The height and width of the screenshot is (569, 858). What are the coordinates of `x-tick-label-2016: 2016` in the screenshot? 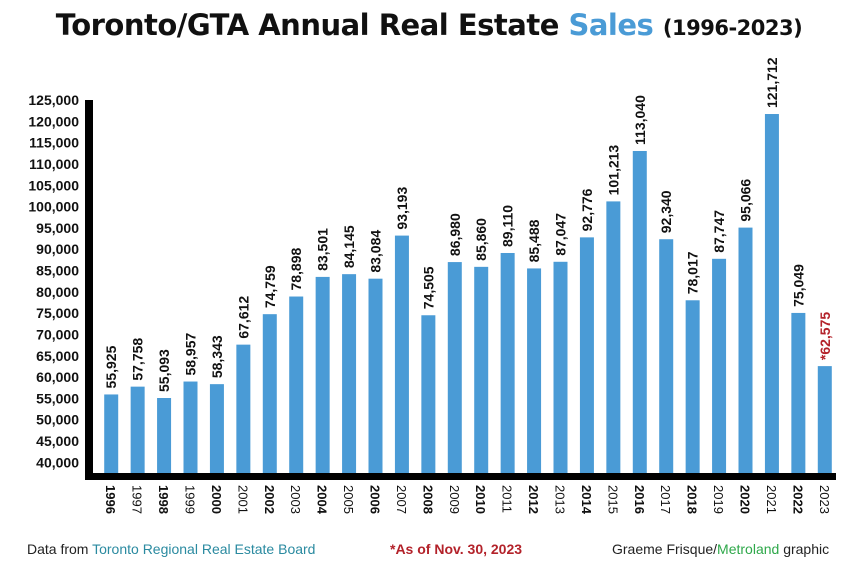 It's located at (639, 499).